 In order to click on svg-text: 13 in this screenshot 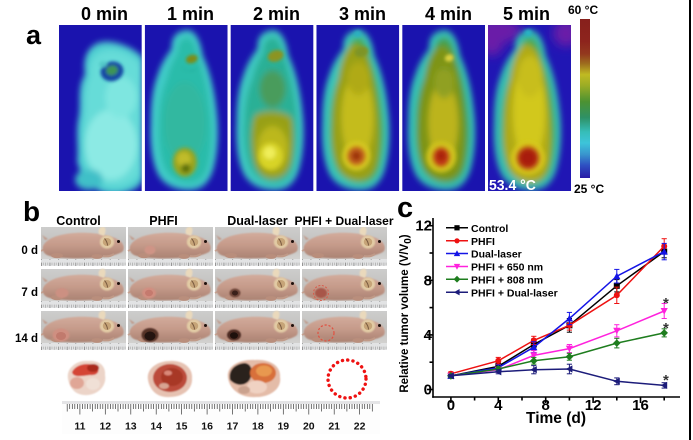, I will do `click(131, 427)`.